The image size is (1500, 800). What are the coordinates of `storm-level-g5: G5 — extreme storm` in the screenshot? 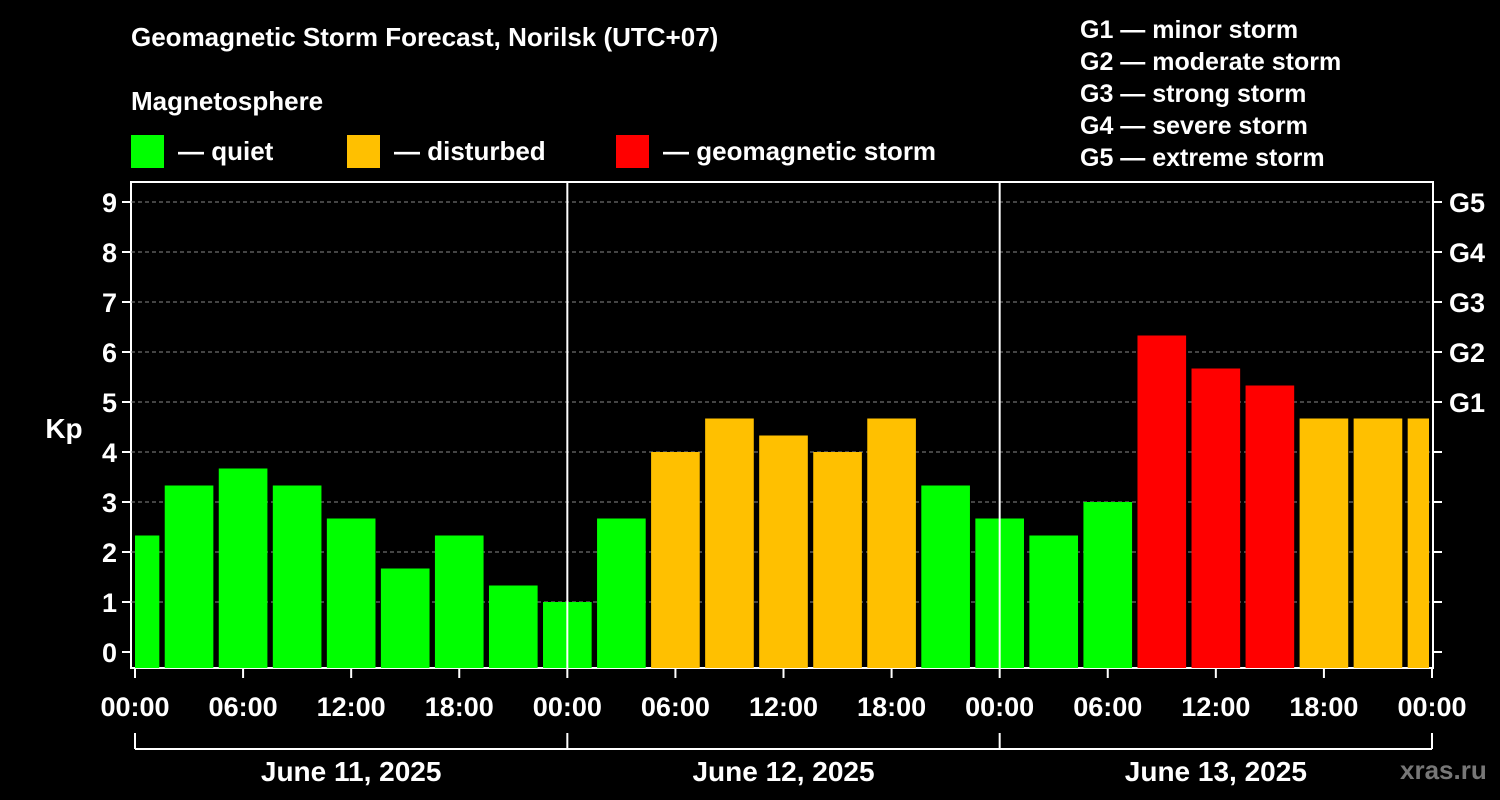 It's located at (1202, 158).